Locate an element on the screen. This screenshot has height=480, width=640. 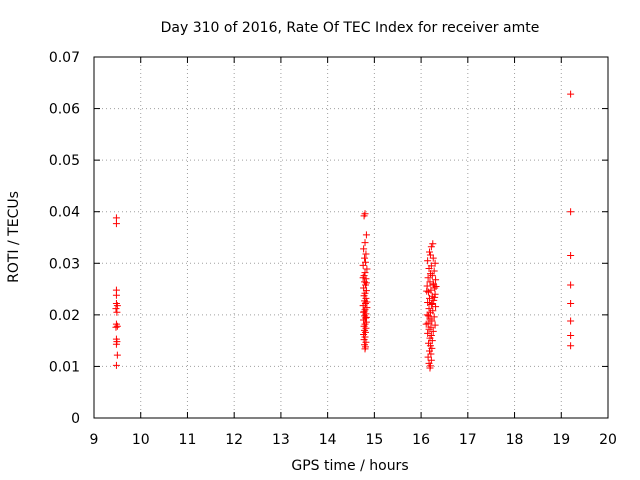
x-tick-label: 12 is located at coordinates (234, 440).